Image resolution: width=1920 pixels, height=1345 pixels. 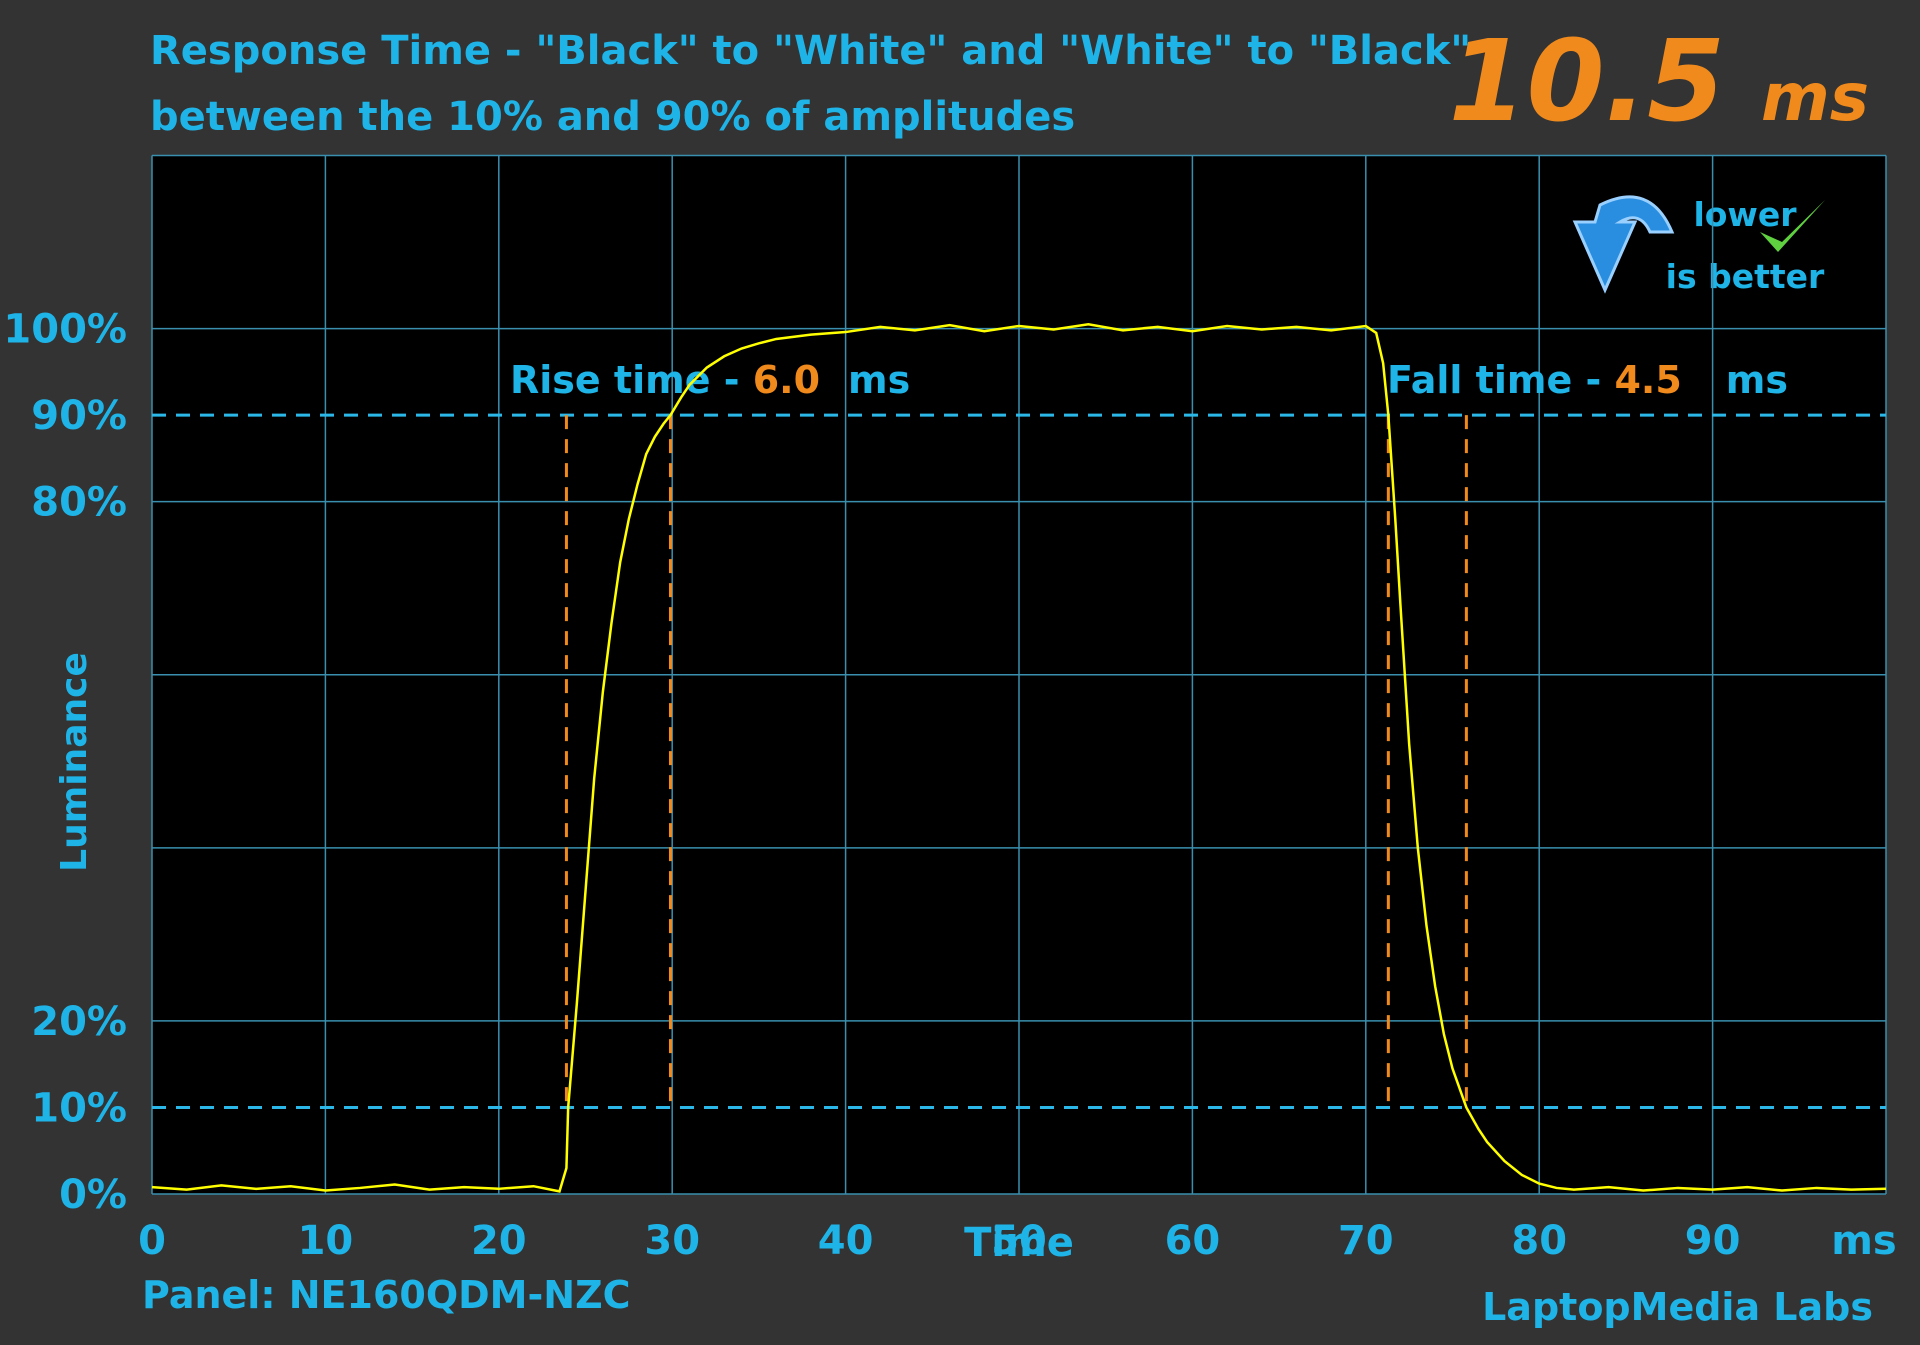 I want to click on x-axis-label: Time, so click(x=1019, y=1243).